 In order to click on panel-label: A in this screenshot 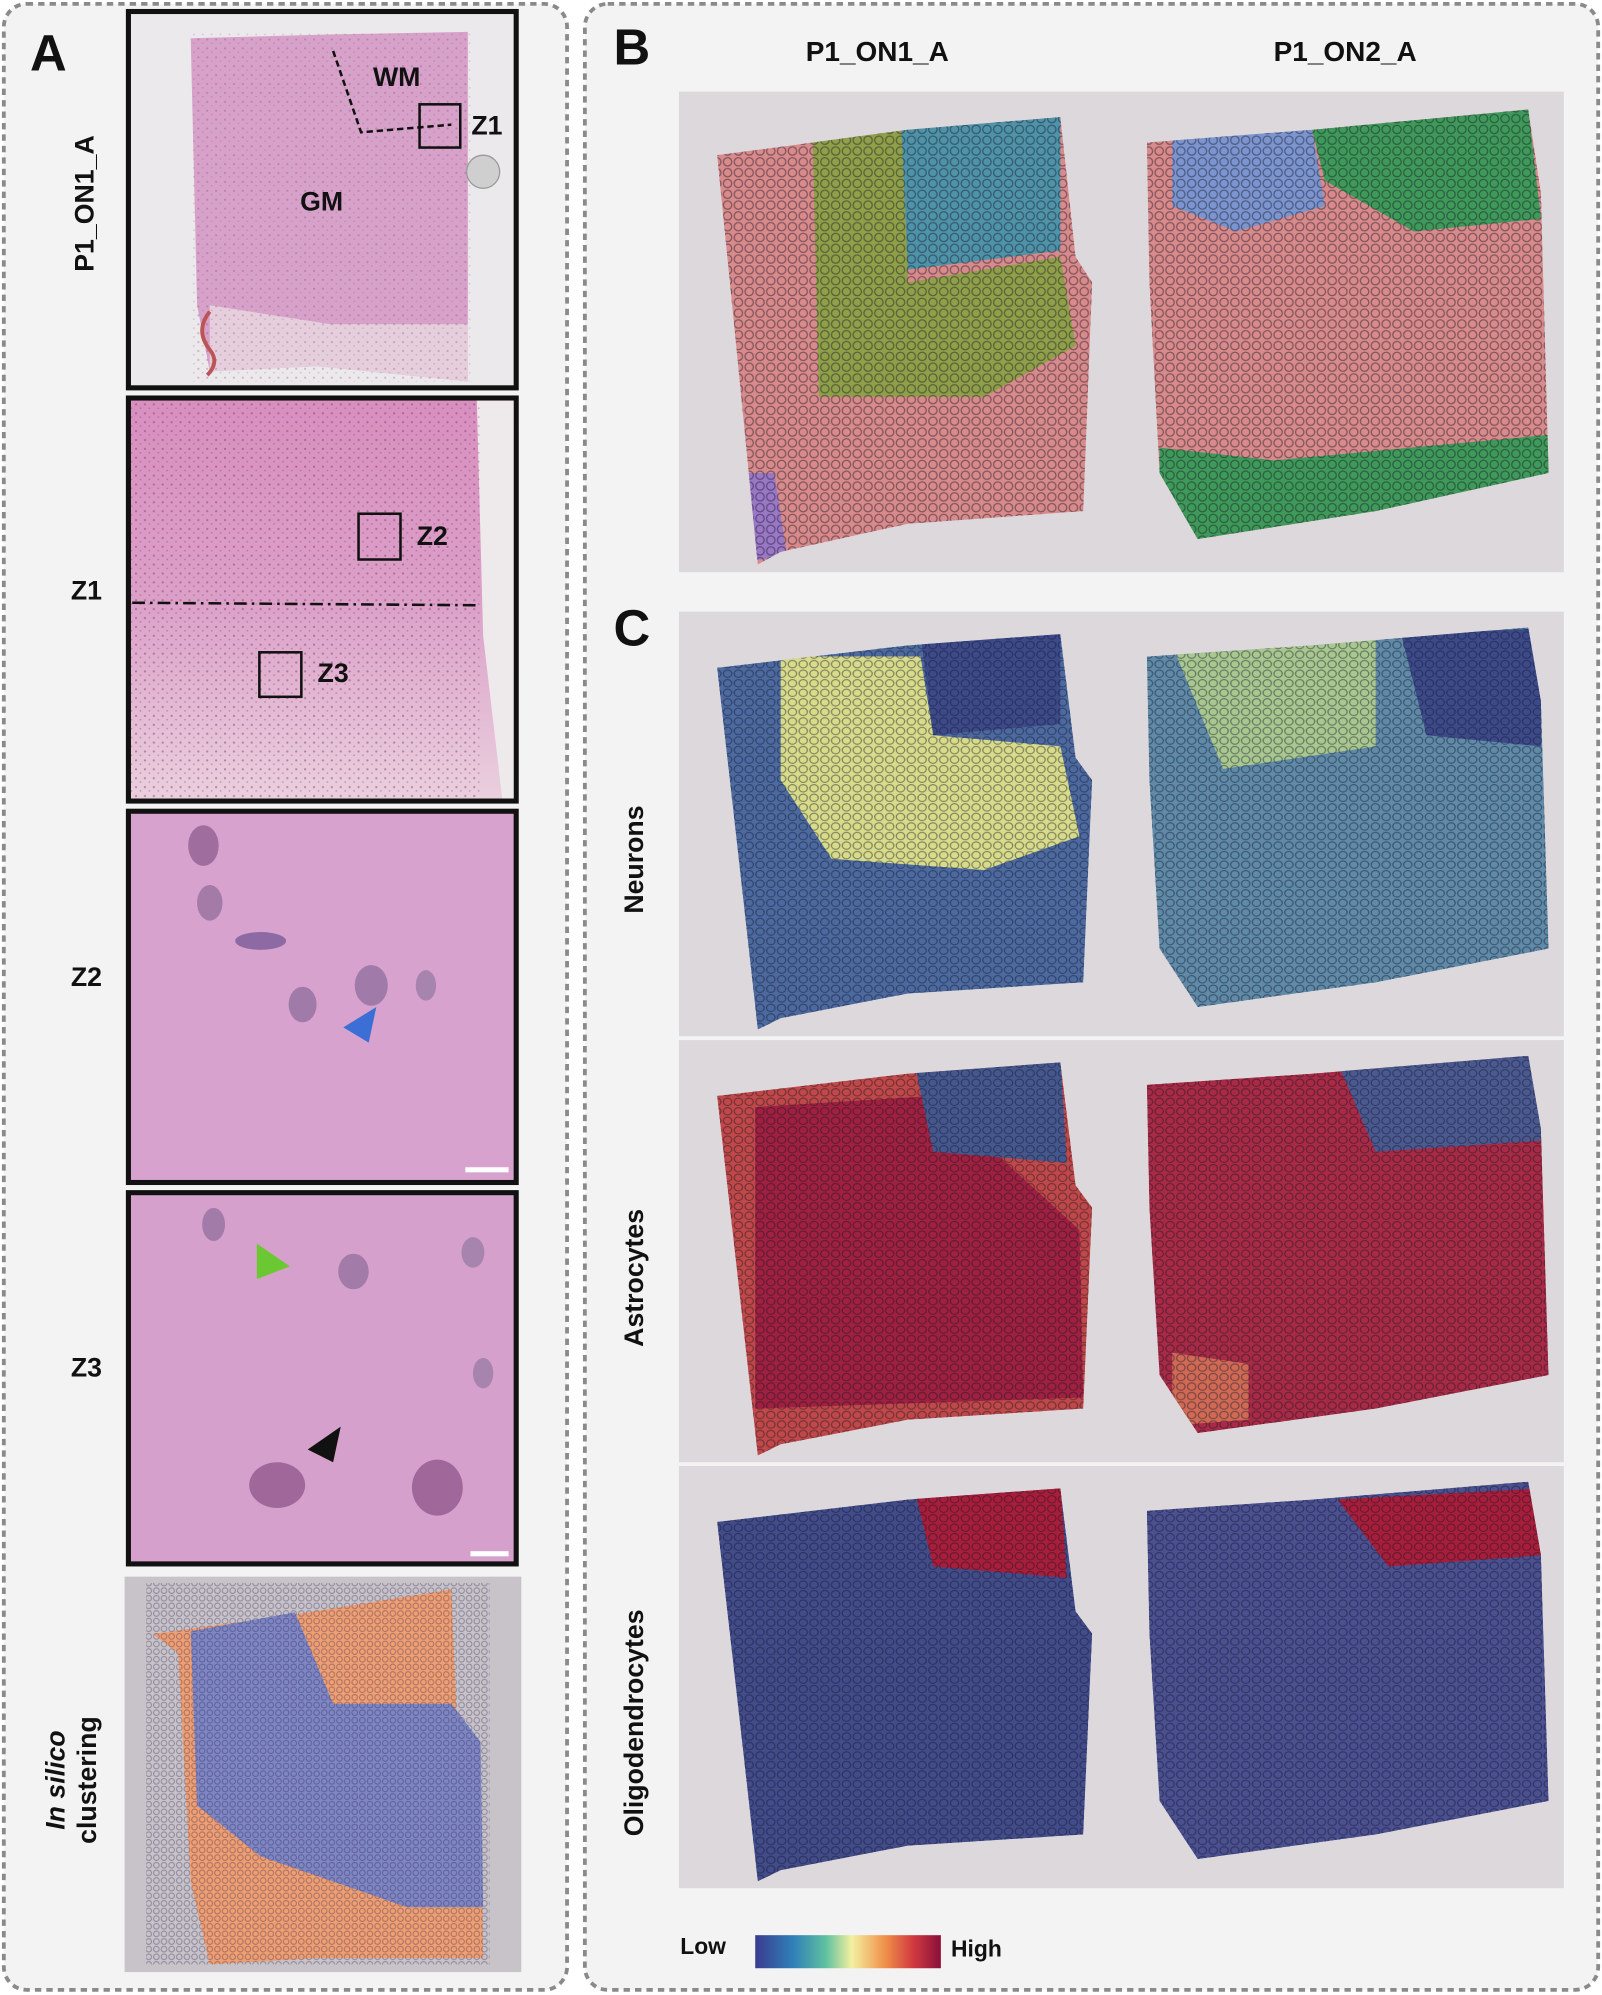, I will do `click(48, 53)`.